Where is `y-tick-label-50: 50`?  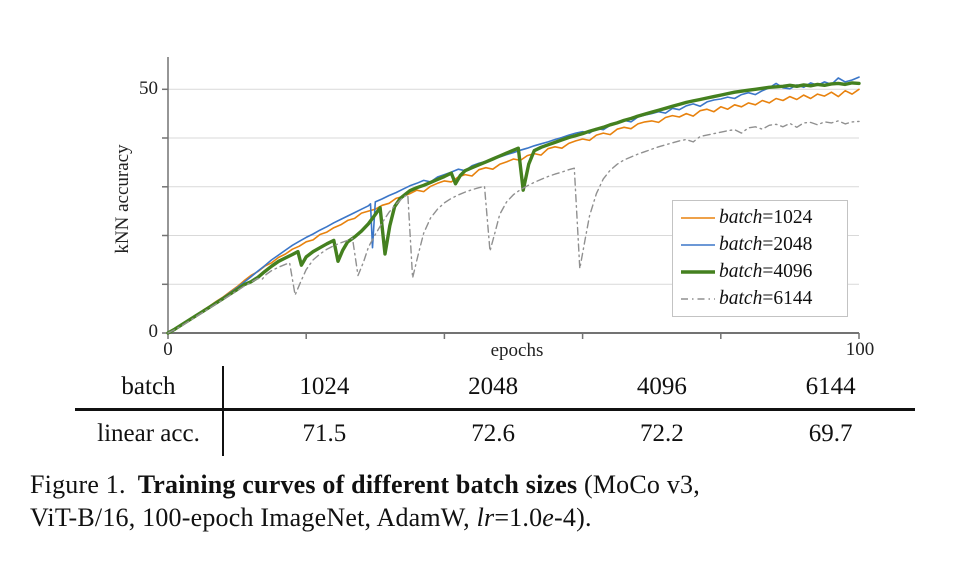
y-tick-label-50: 50 is located at coordinates (148, 88).